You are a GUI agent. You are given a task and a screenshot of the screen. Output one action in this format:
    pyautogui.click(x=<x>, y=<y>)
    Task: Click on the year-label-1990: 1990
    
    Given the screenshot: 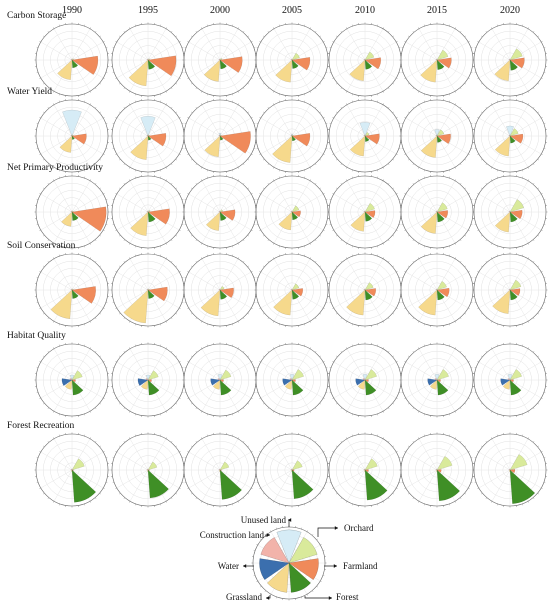 What is the action you would take?
    pyautogui.click(x=72, y=10)
    